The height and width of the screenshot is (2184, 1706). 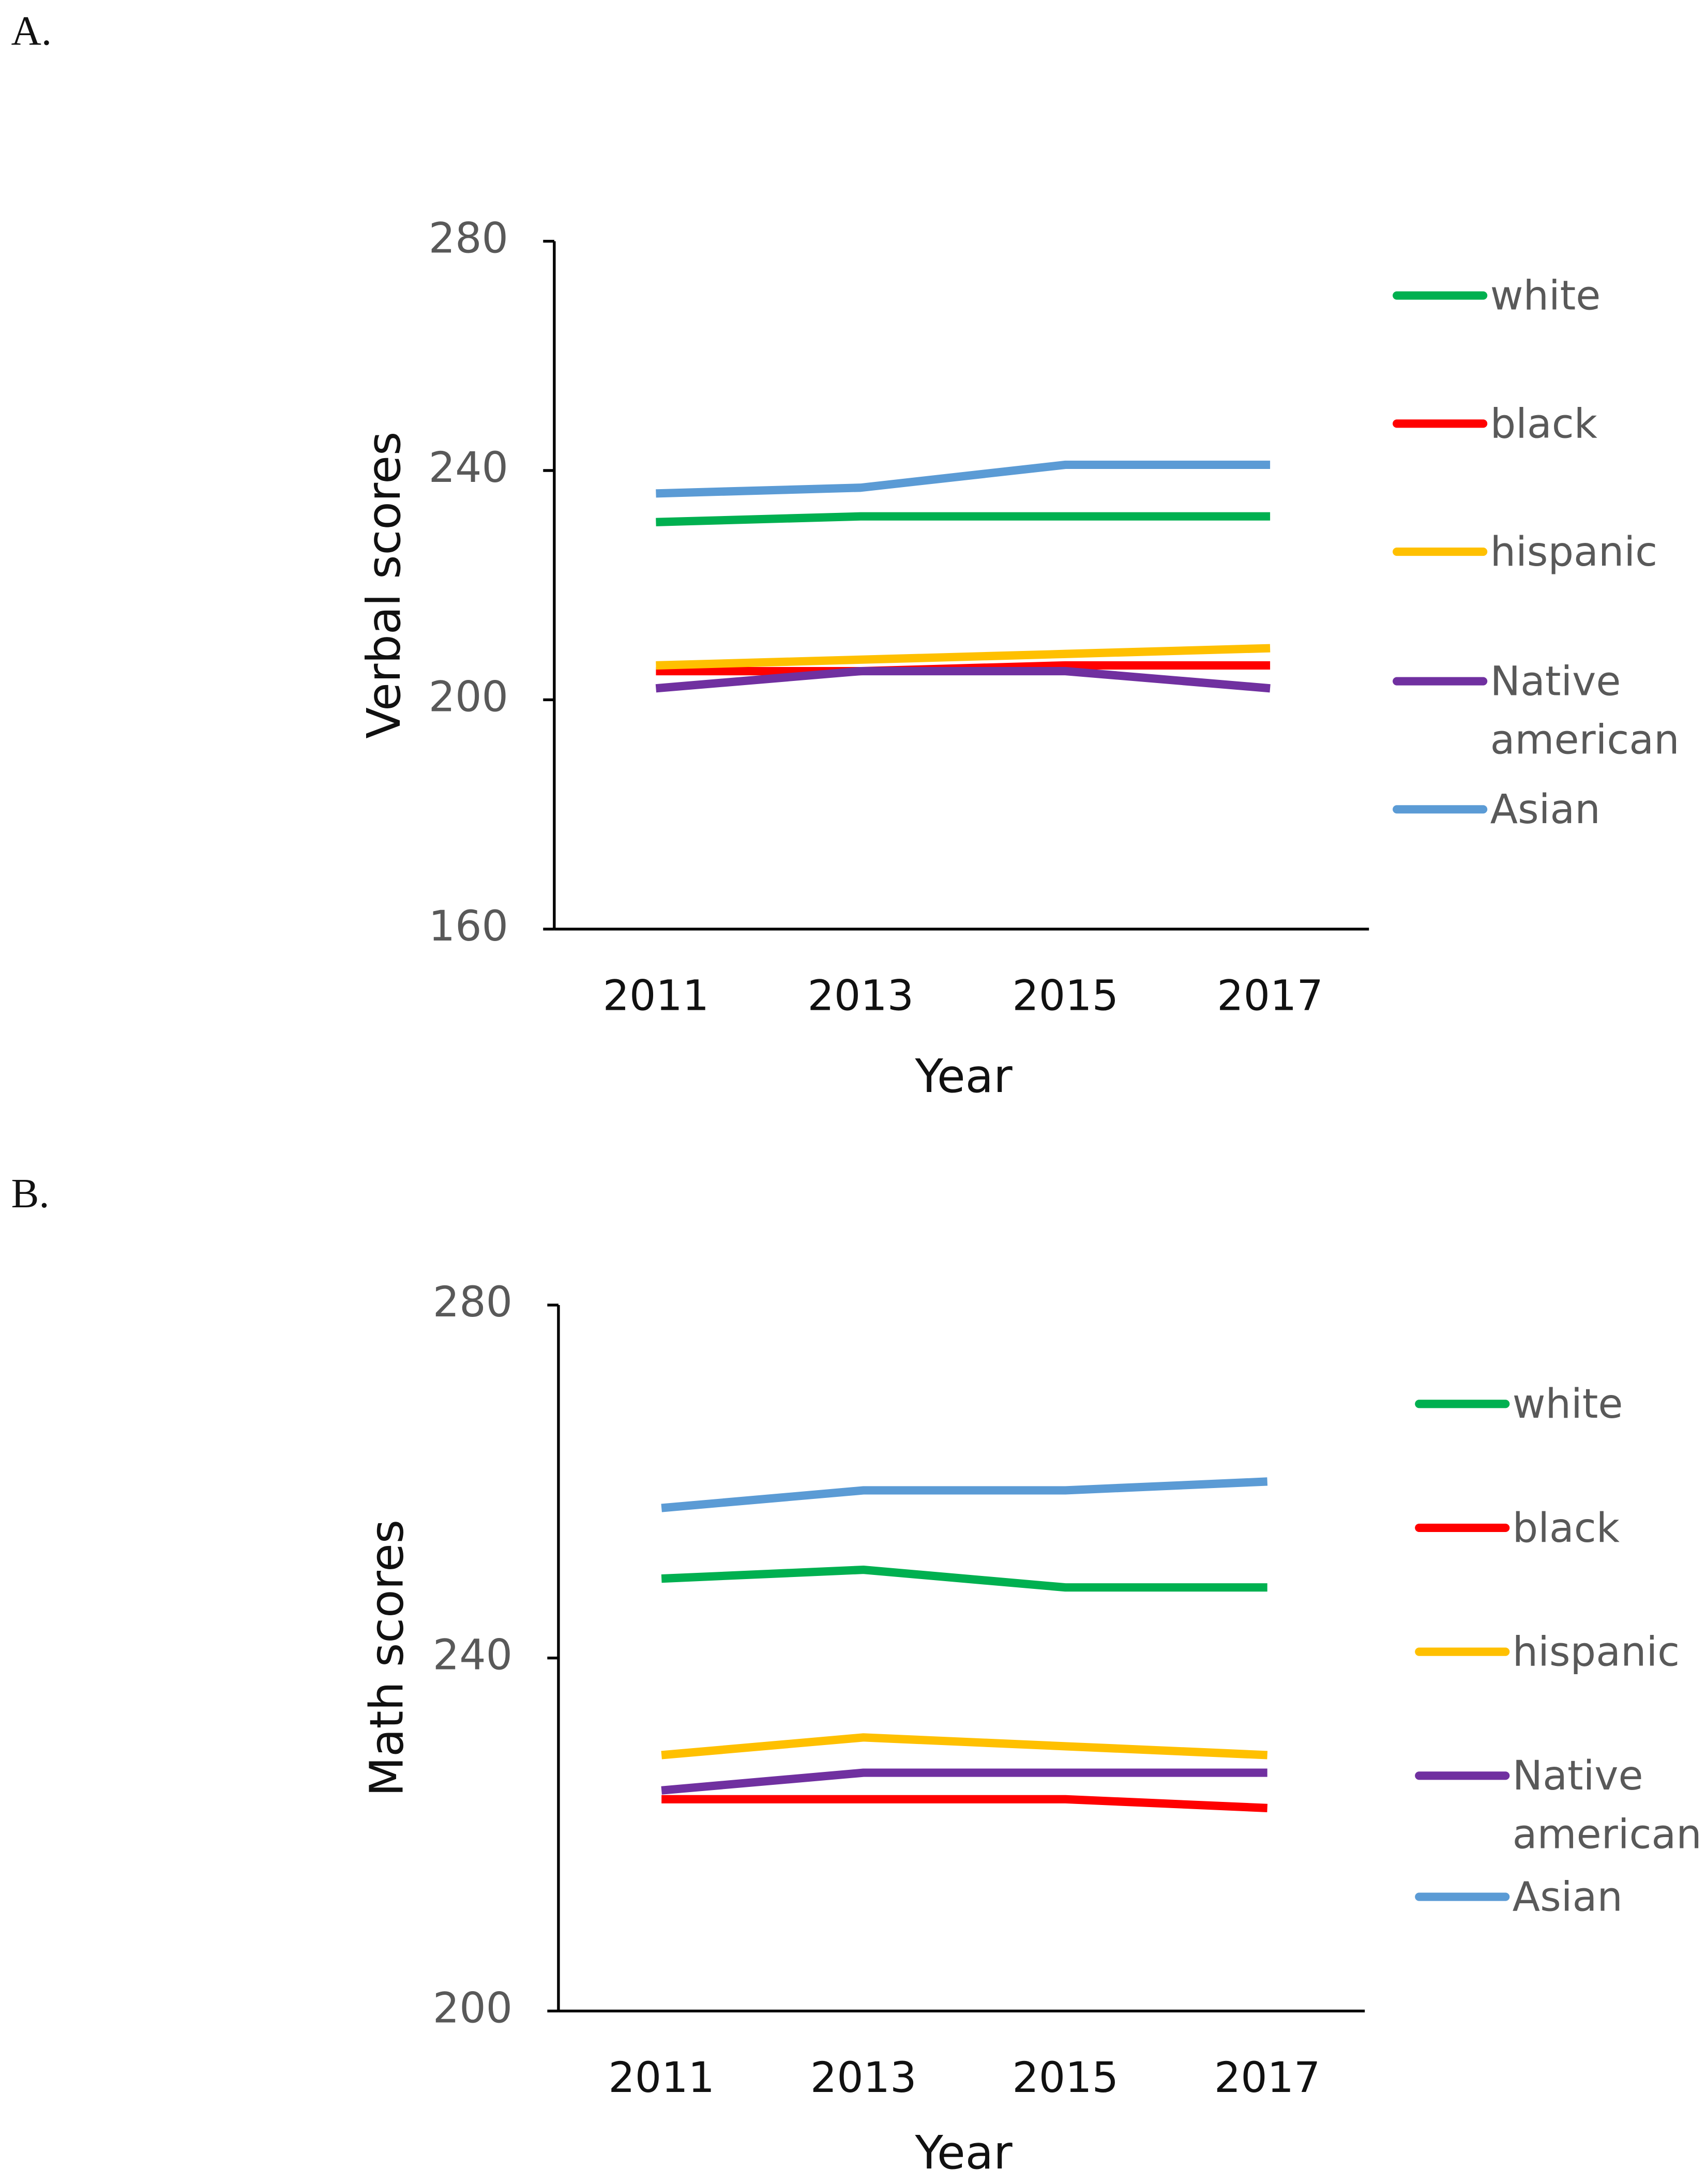 I want to click on panel-label: A., so click(x=31, y=31).